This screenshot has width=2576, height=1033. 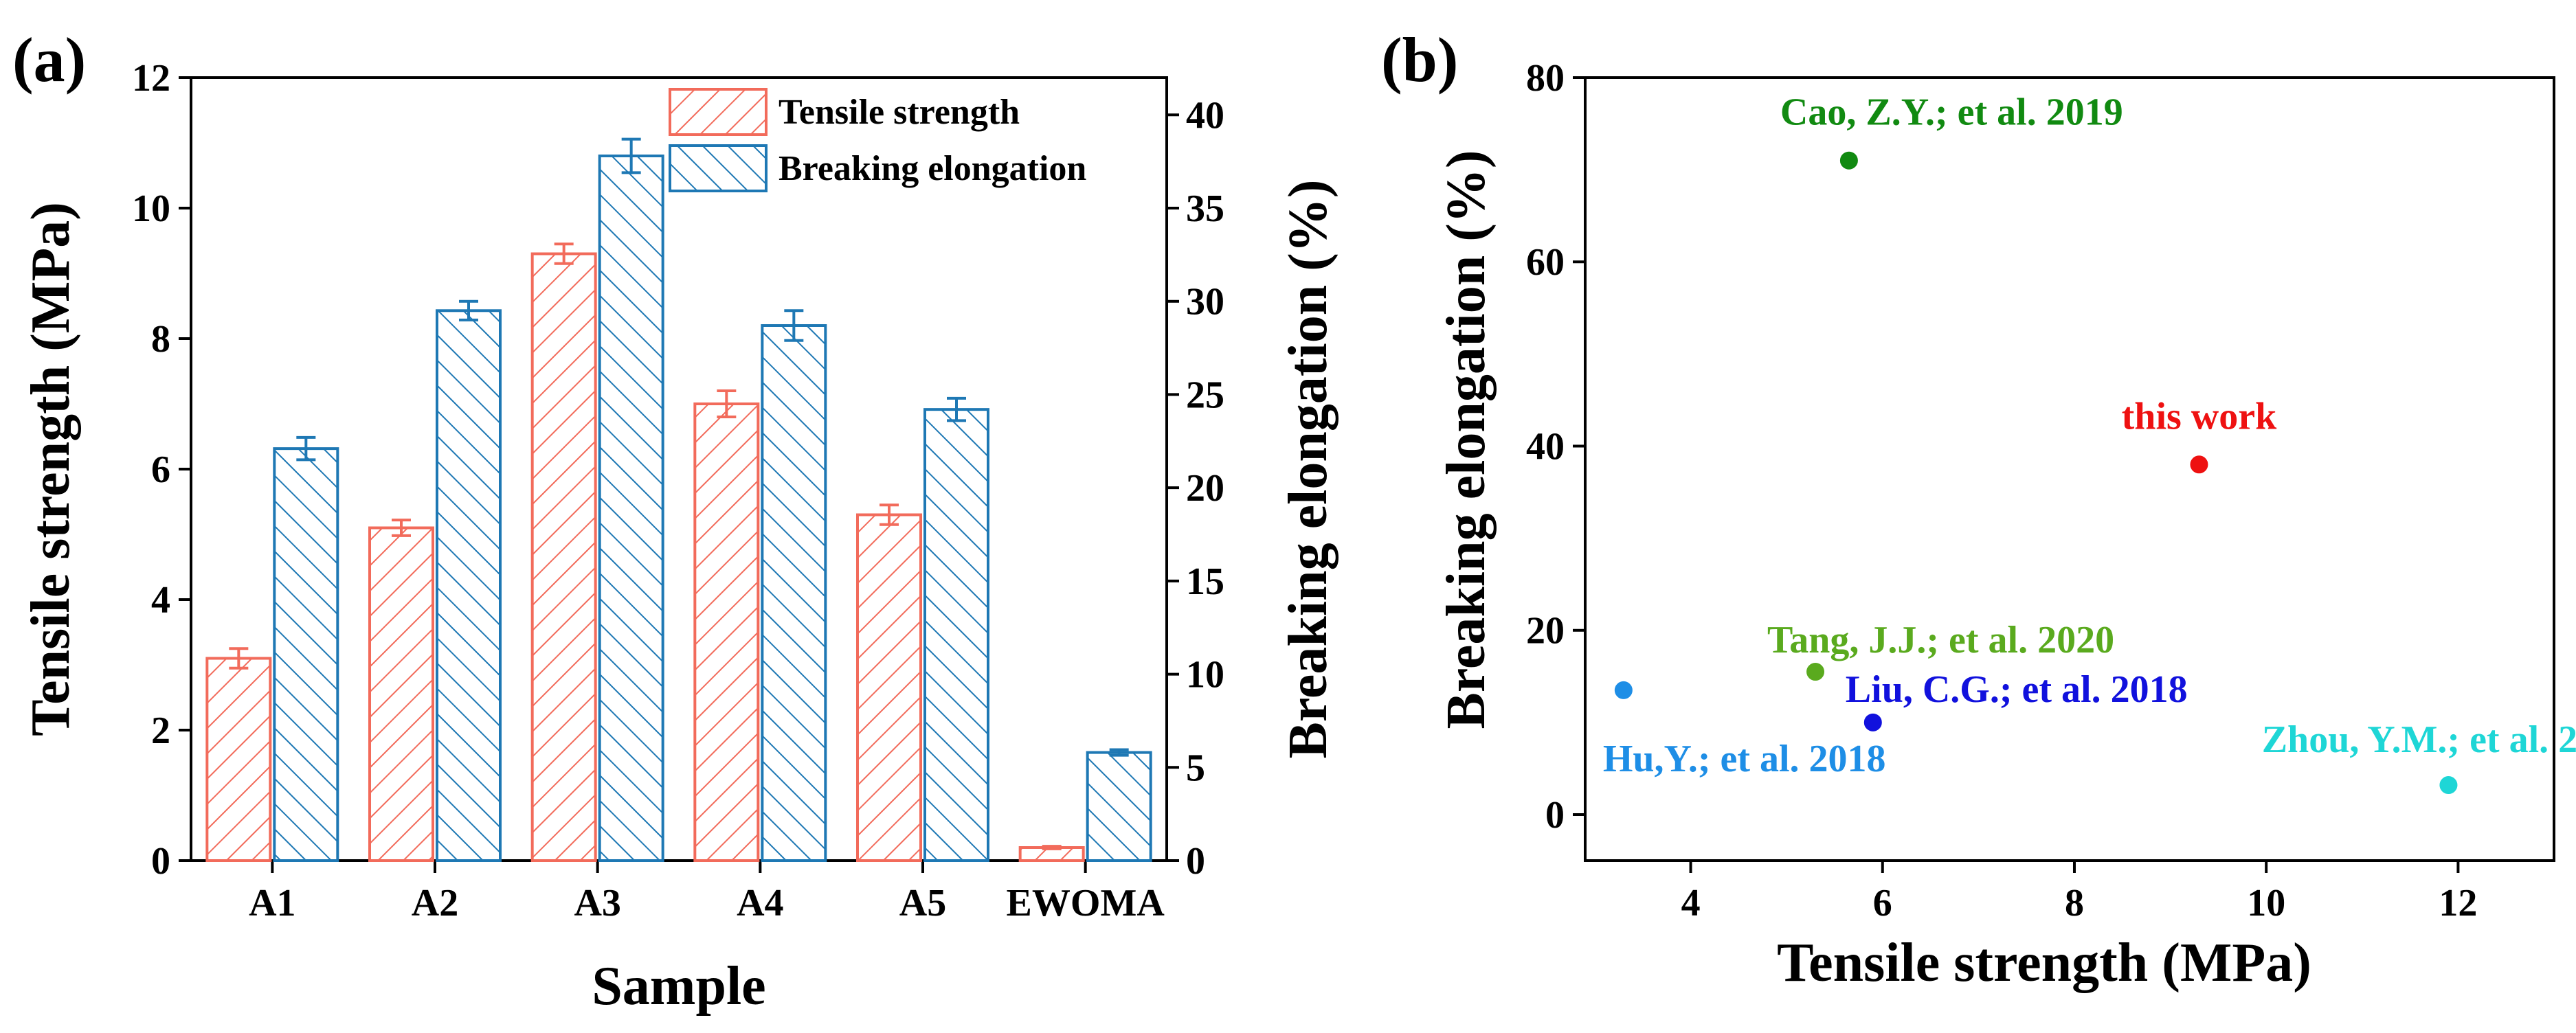 I want to click on panel-b-label: (b), so click(x=1419, y=60).